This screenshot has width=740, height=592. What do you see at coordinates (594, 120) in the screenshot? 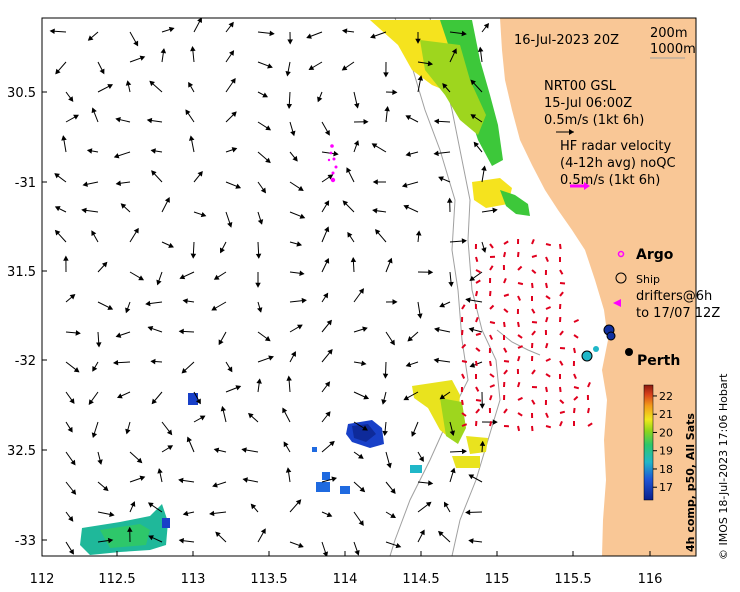
I see `model-scale: 0.5m/s (1kt 6h)` at bounding box center [594, 120].